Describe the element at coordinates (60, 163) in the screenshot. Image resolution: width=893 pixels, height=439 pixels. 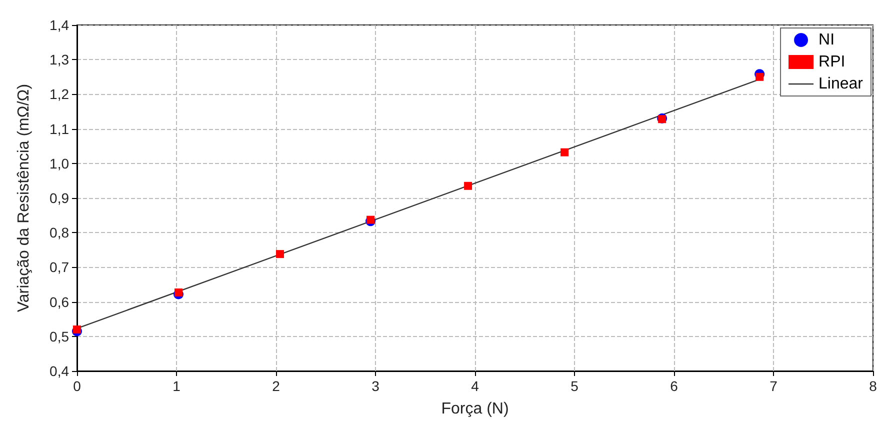
I see `y-tick-label: 1,0` at that location.